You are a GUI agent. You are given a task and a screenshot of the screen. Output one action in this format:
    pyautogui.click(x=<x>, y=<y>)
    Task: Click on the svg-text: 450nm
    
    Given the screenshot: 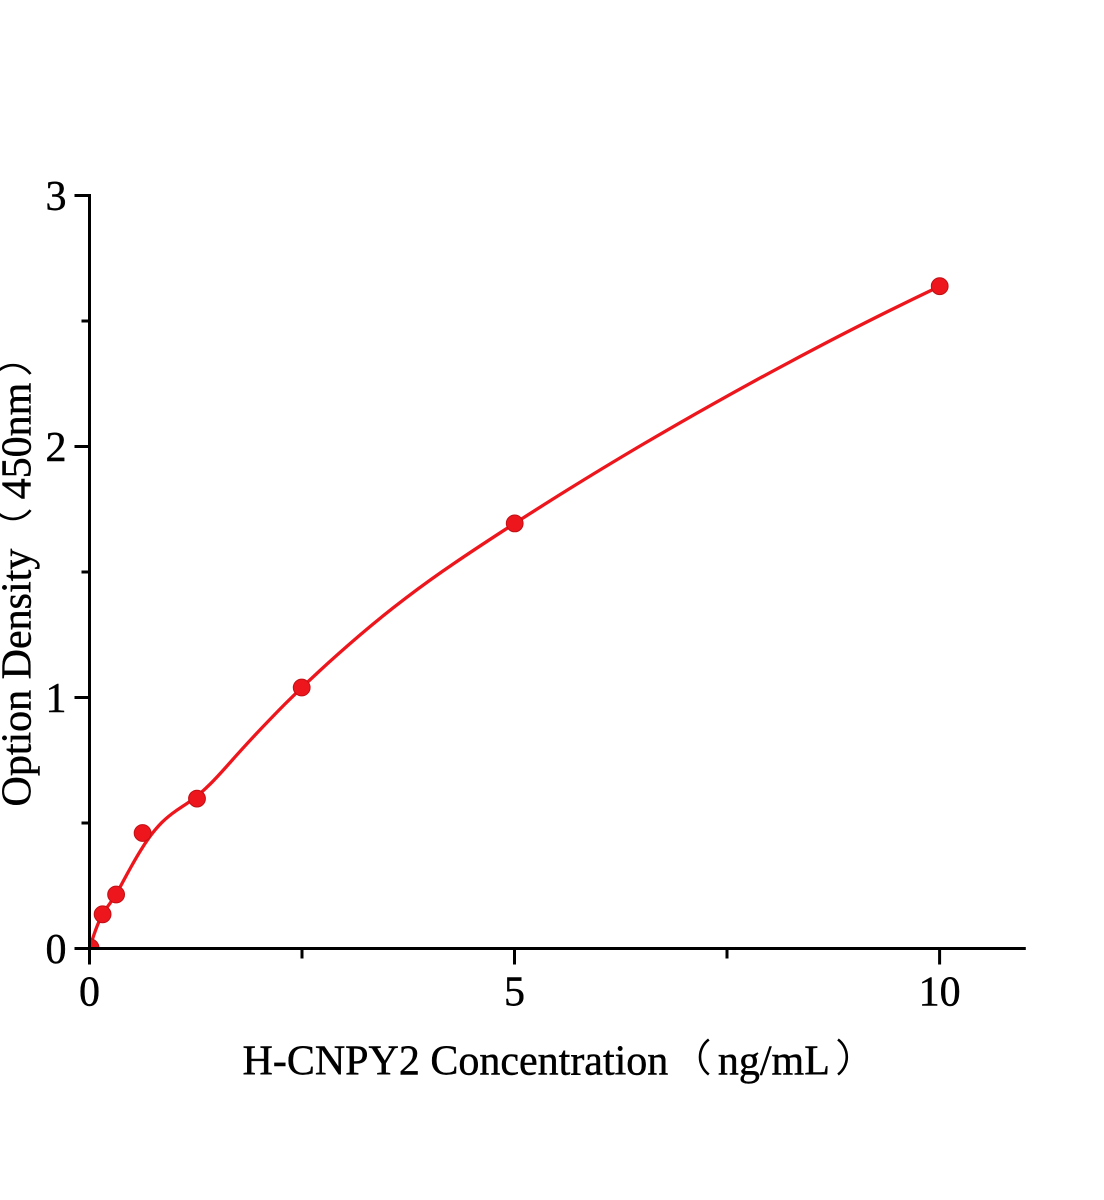 What is the action you would take?
    pyautogui.click(x=20, y=440)
    